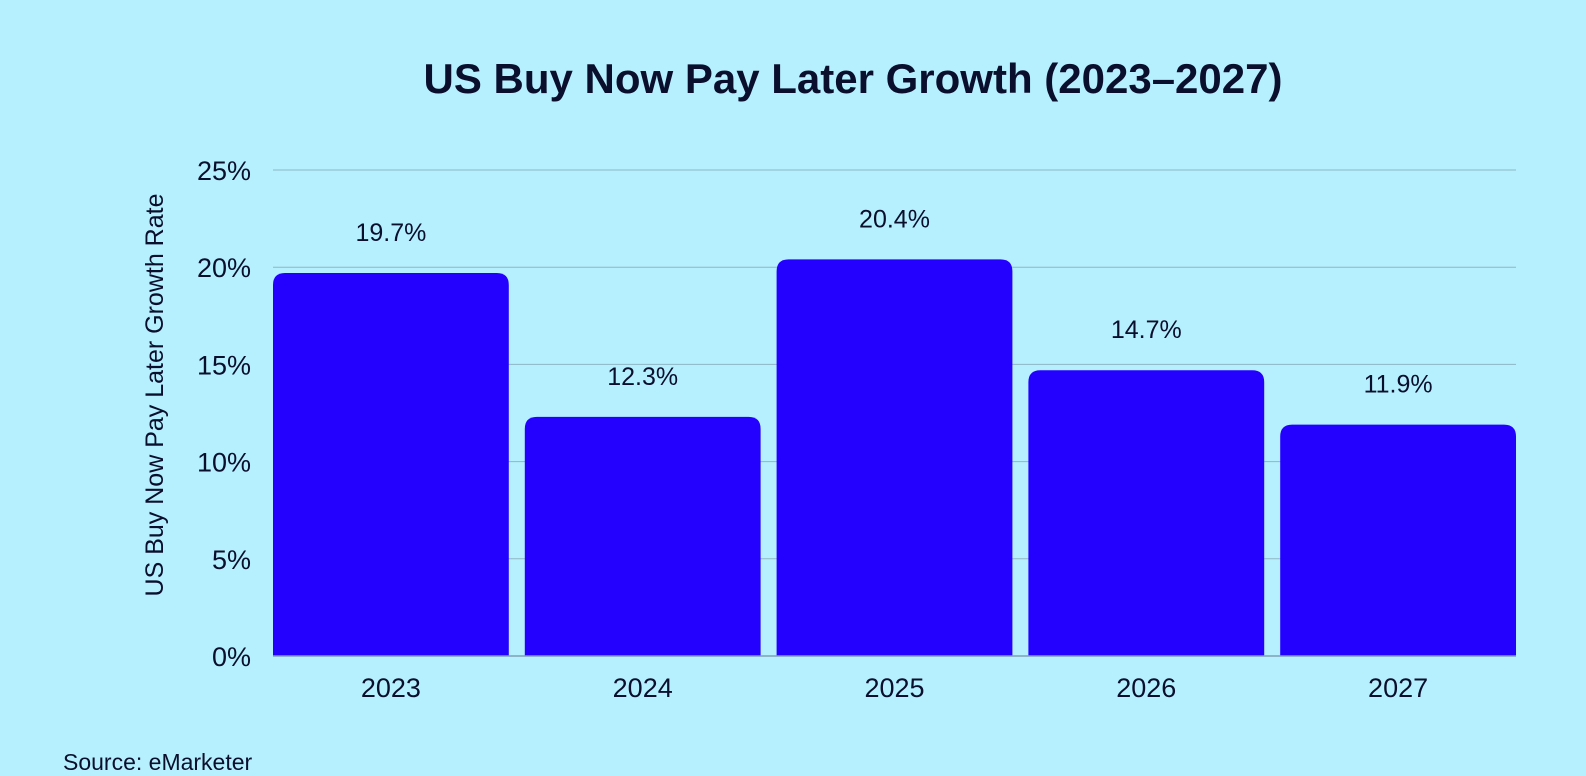 This screenshot has height=776, width=1586. Describe the element at coordinates (391, 464) in the screenshot. I see `bar-2023` at that location.